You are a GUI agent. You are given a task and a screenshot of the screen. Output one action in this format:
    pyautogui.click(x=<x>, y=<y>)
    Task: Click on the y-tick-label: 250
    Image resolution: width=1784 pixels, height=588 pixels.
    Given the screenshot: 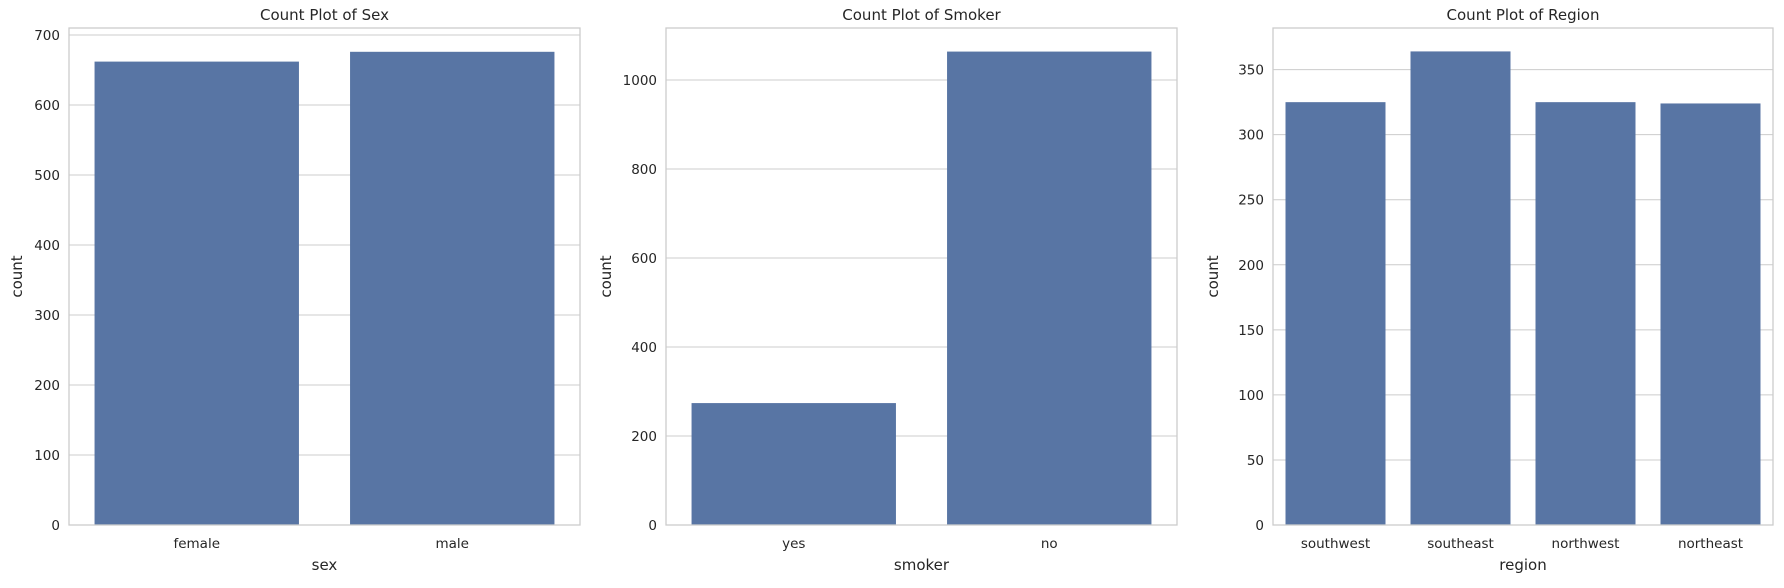 What is the action you would take?
    pyautogui.click(x=1251, y=201)
    